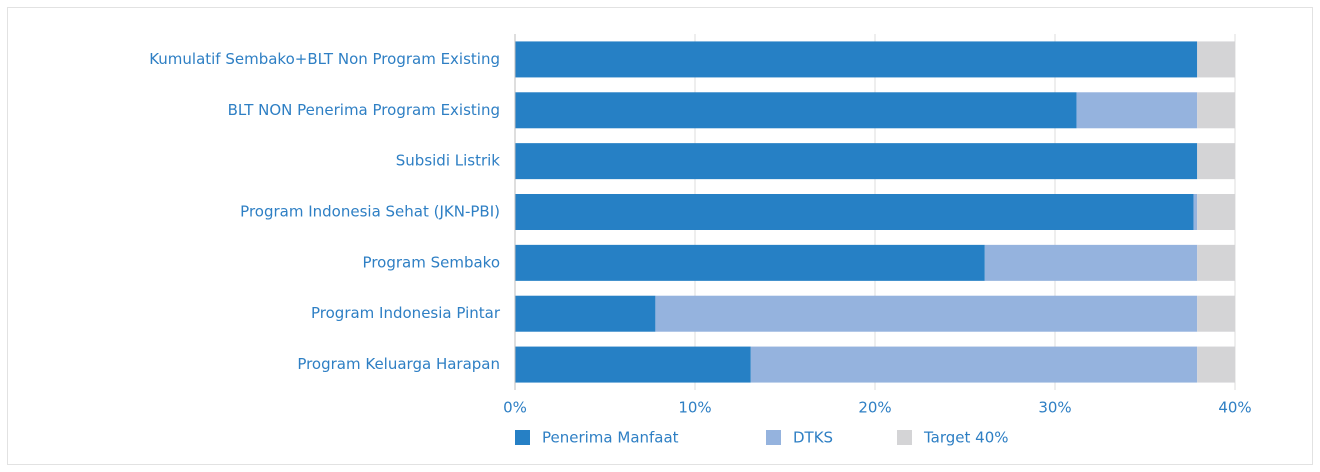 This screenshot has width=1320, height=472. I want to click on legend-label: DTKS, so click(813, 438).